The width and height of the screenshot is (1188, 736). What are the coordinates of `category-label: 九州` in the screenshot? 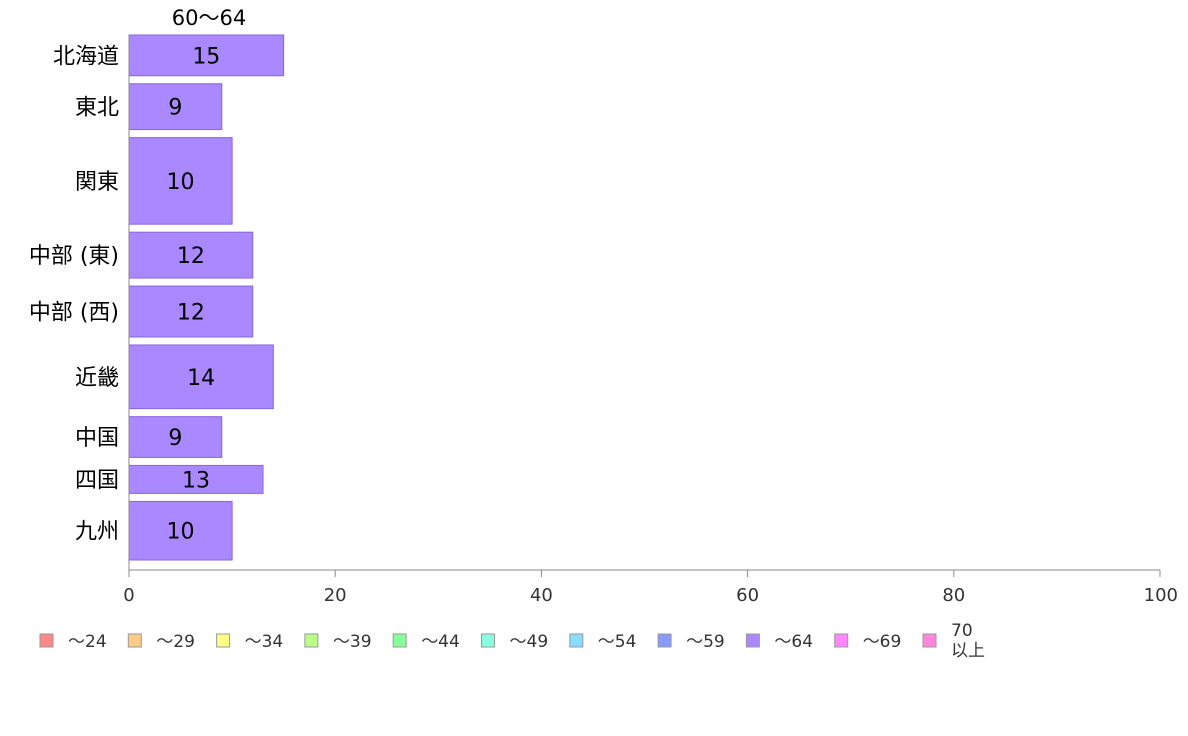 It's located at (97, 532).